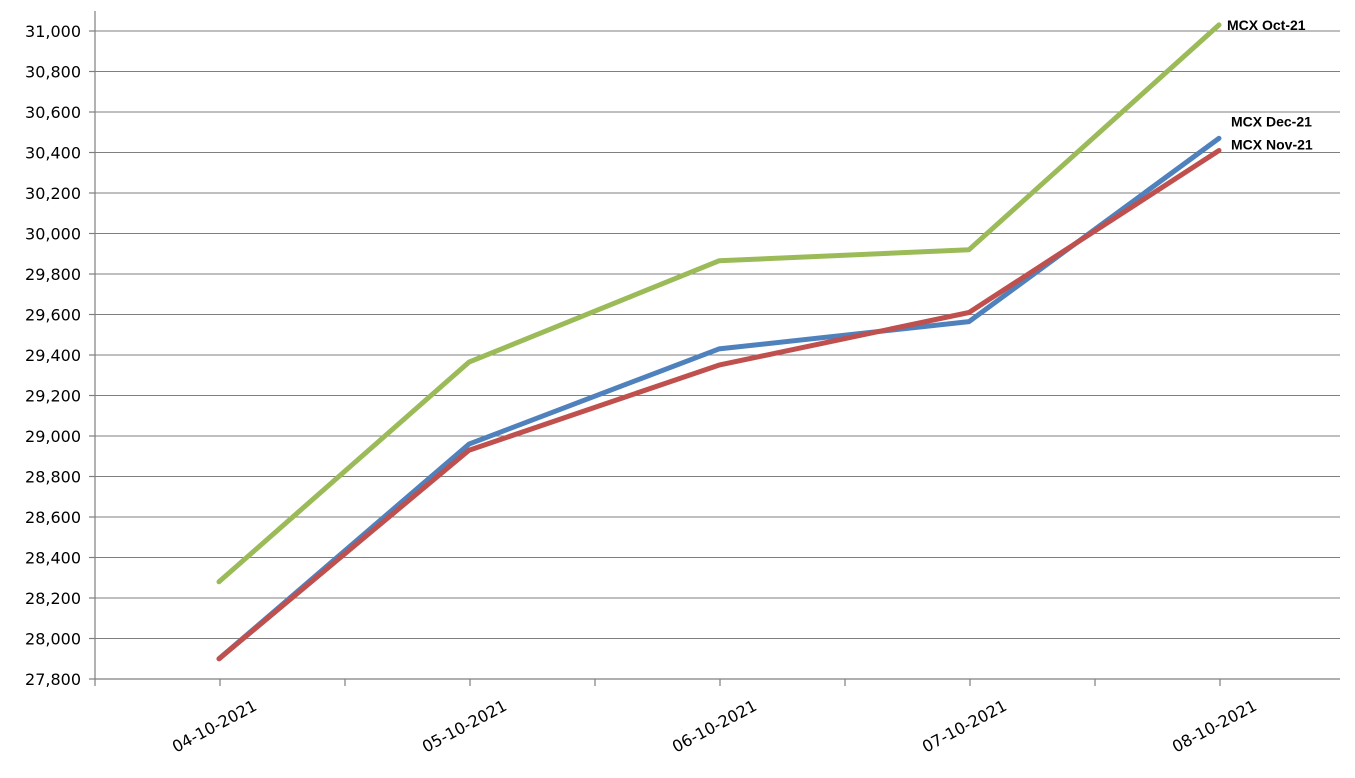 The image size is (1355, 778). I want to click on y-tick-label: 30,800, so click(53, 72).